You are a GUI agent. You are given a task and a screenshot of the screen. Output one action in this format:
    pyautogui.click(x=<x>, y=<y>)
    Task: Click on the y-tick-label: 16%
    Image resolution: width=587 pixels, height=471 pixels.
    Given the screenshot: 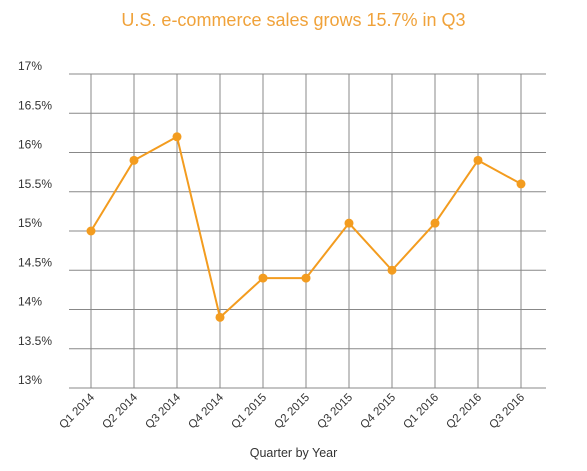 What is the action you would take?
    pyautogui.click(x=30, y=145)
    